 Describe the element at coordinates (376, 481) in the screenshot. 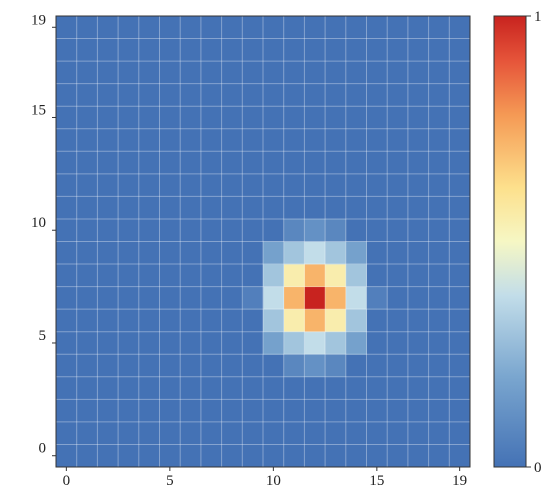

I see `x-tick-label: 15` at that location.